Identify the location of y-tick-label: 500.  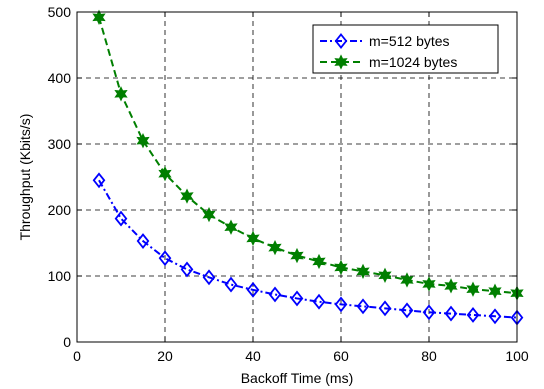
(60, 12).